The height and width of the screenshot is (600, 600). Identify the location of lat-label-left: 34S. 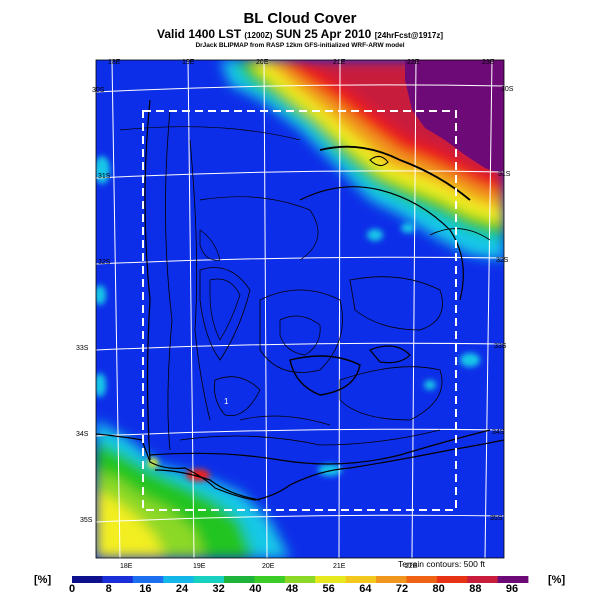
(82, 434).